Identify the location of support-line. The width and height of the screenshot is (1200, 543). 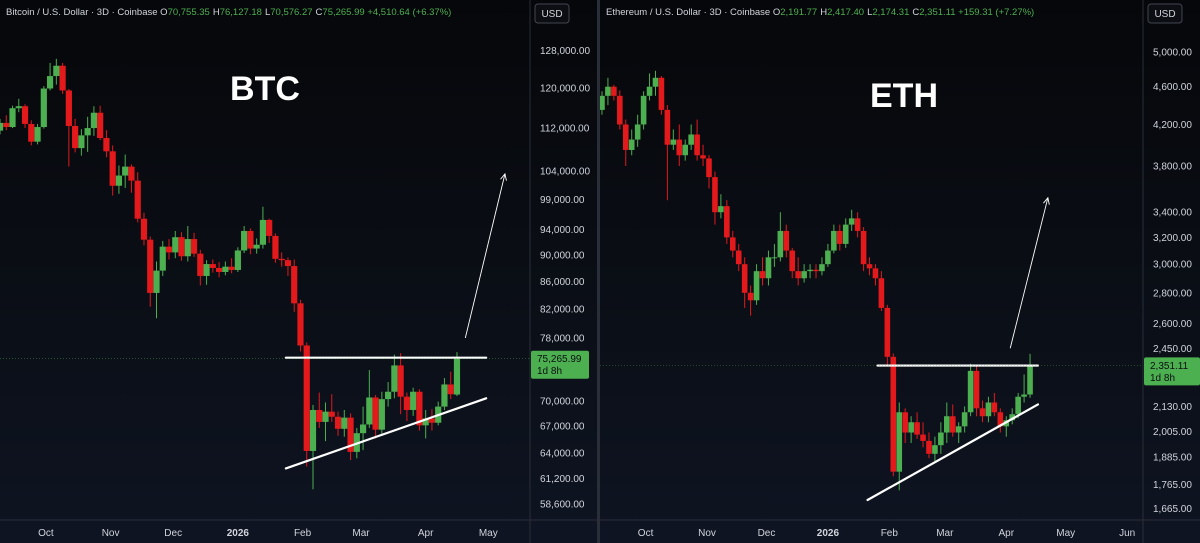
(386, 433).